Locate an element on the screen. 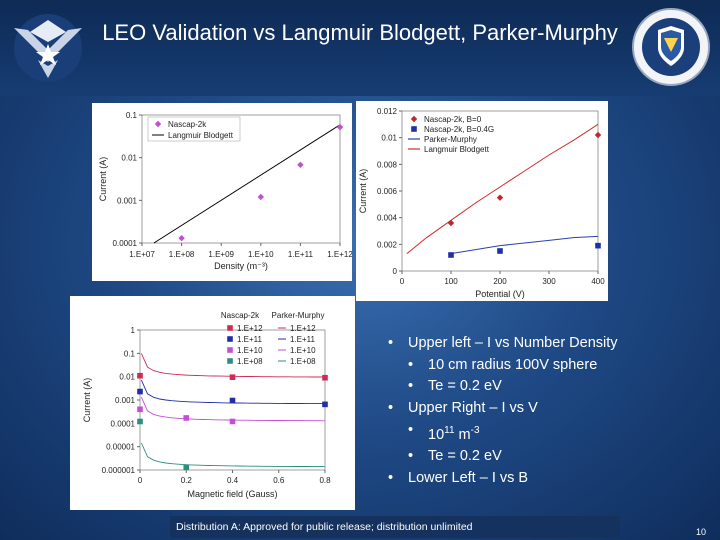  afrl-shield-icon is located at coordinates (671, 47).